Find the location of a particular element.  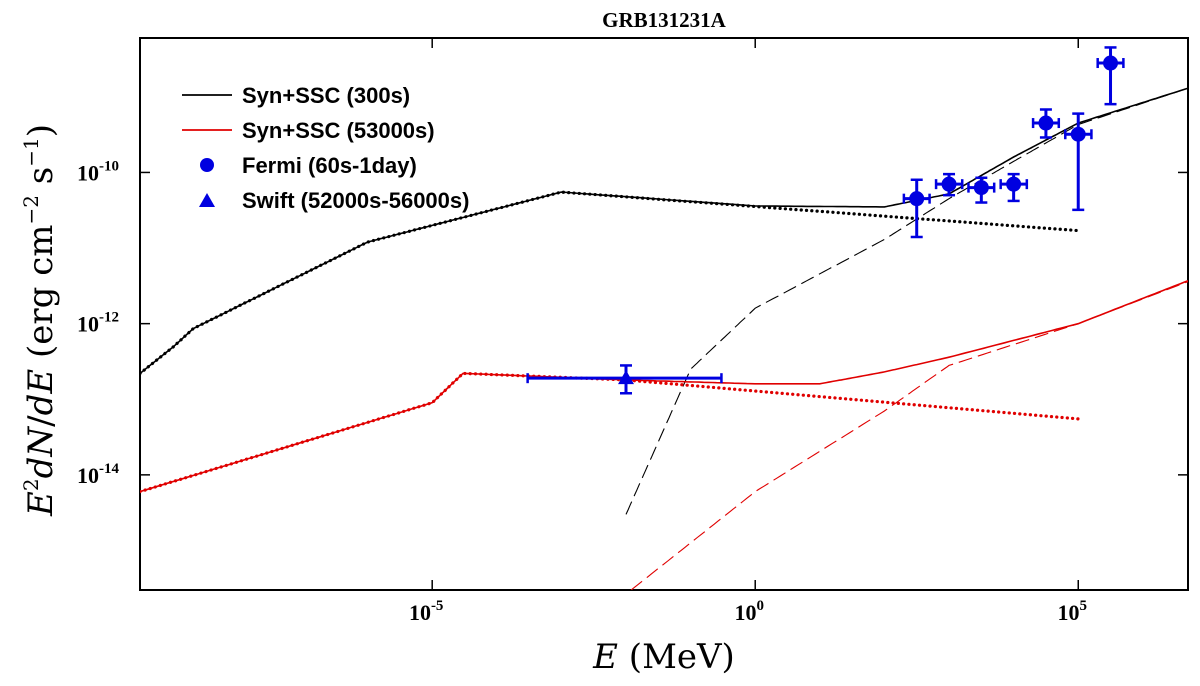

legend-triangle-marker is located at coordinates (207, 200).